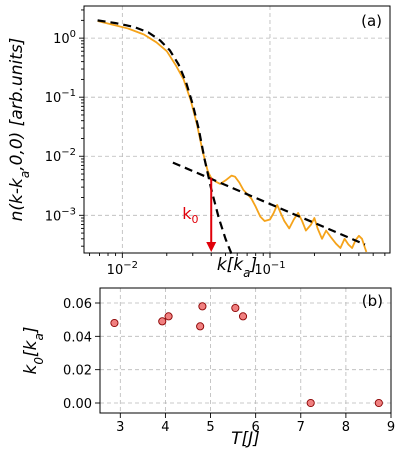 Image resolution: width=415 pixels, height=462 pixels. What do you see at coordinates (19, 130) in the screenshot?
I see `panel-a-ylabel: n(k-ka,0,0) [arb.units]` at bounding box center [19, 130].